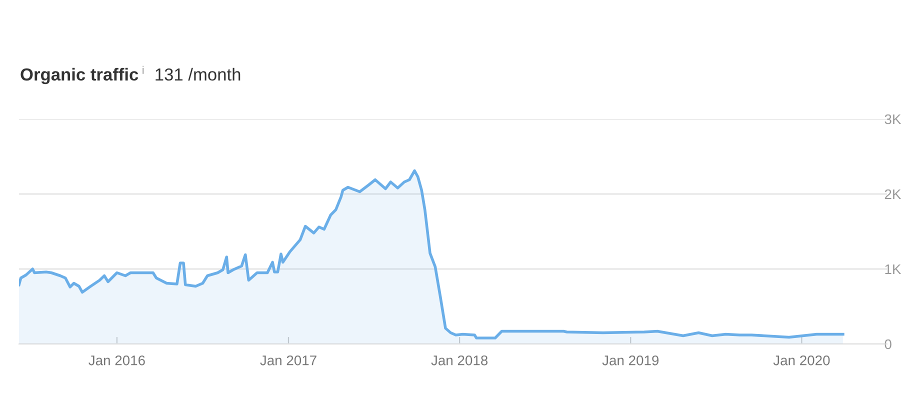 The height and width of the screenshot is (404, 906). What do you see at coordinates (893, 194) in the screenshot?
I see `y-tick-label: 2K` at bounding box center [893, 194].